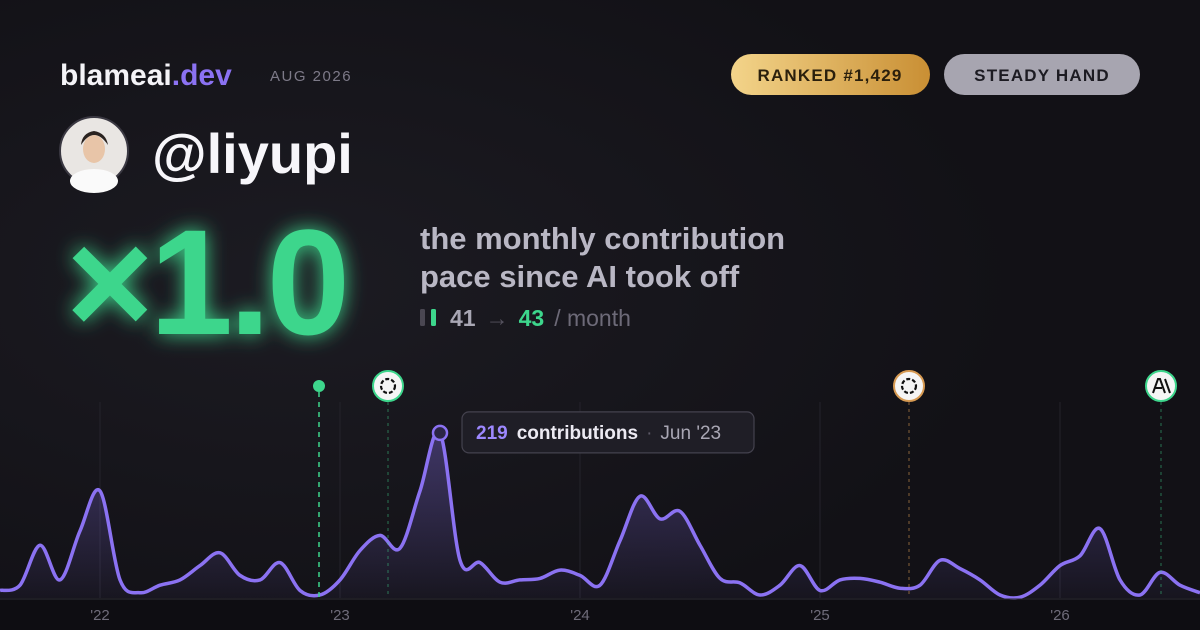 Image resolution: width=1200 pixels, height=630 pixels. I want to click on rank-badge, so click(830, 74).